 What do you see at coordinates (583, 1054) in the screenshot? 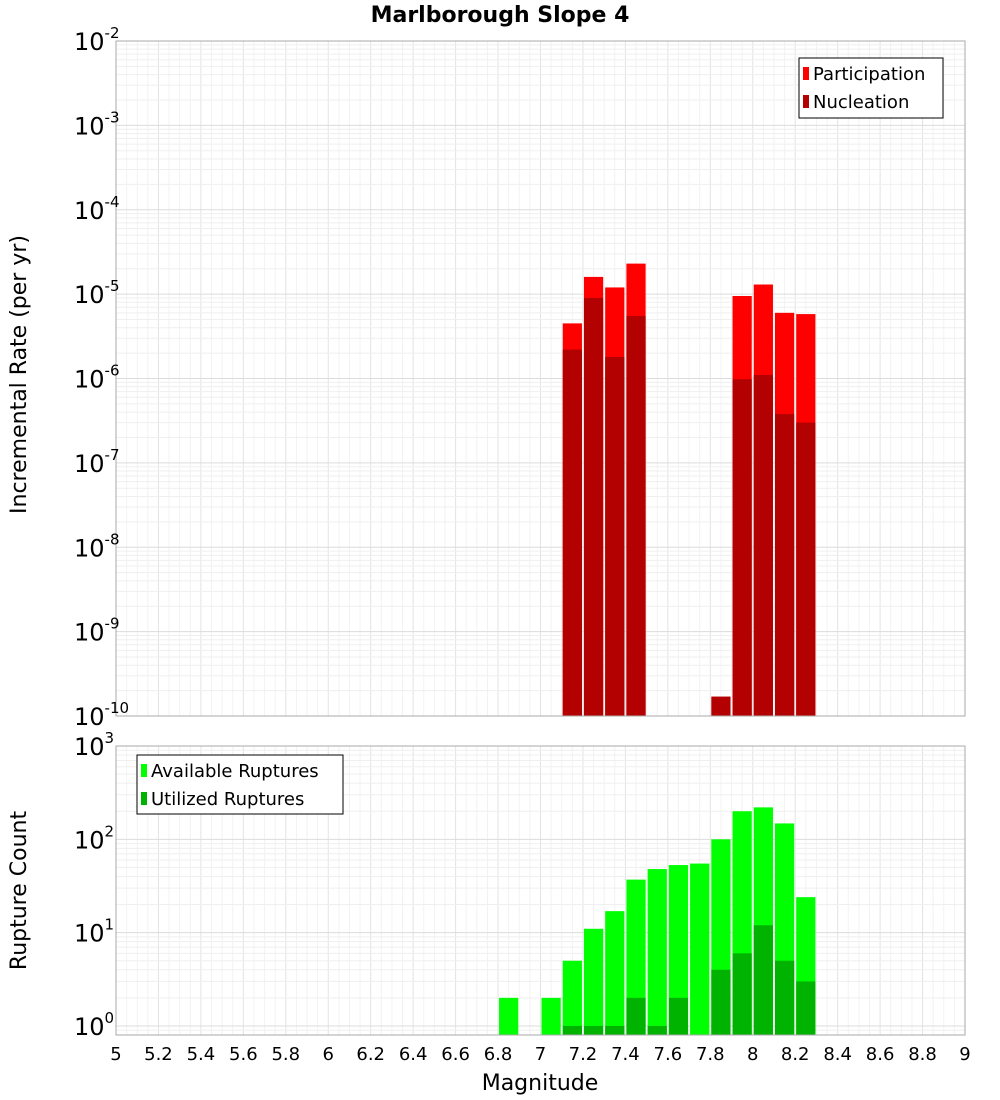
I see `x-tick-label: 7.2` at bounding box center [583, 1054].